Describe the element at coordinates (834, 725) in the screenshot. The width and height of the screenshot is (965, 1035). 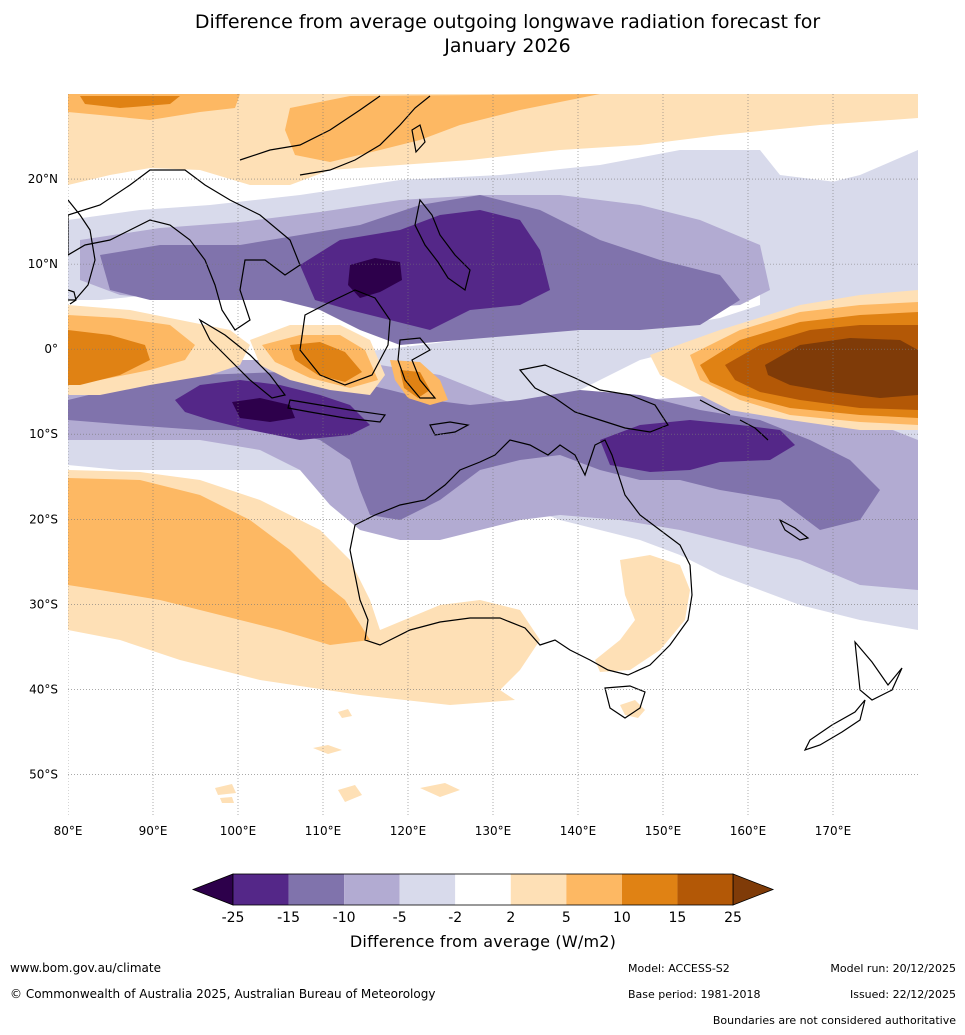
I see `coastline-new-zealand-south` at that location.